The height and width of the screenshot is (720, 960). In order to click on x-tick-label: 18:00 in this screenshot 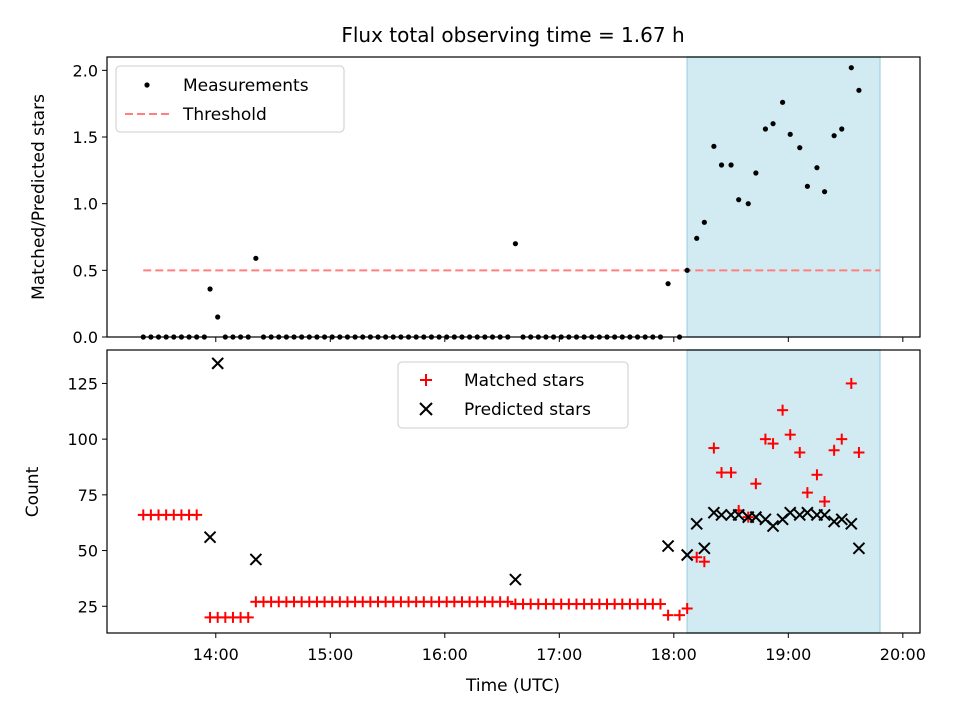, I will do `click(674, 654)`.